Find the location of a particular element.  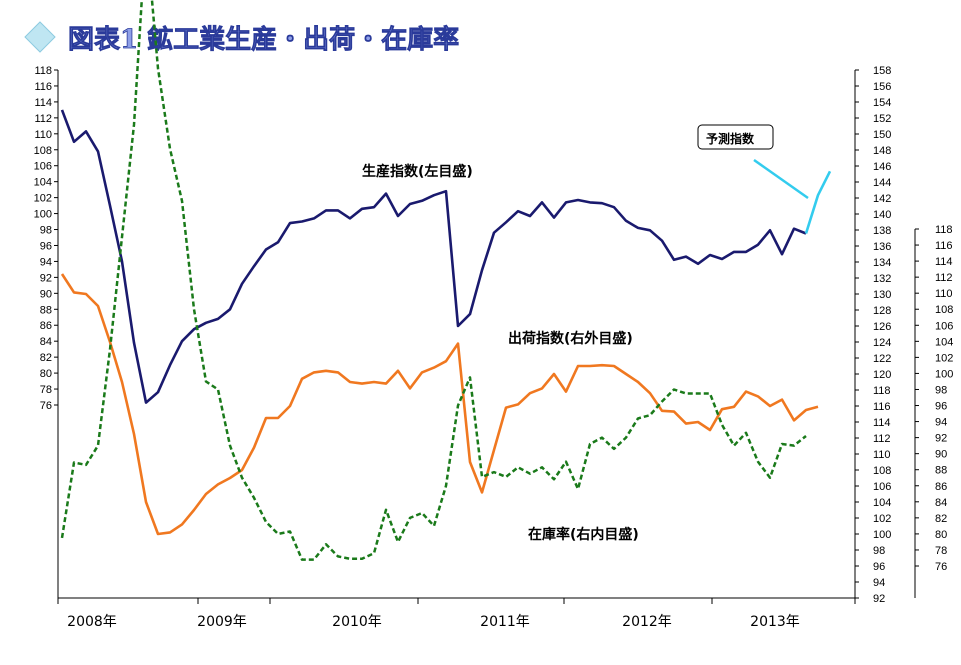

chart-title: 図表1 鉱工業生産・出荷・在庫率 is located at coordinates (263, 39).